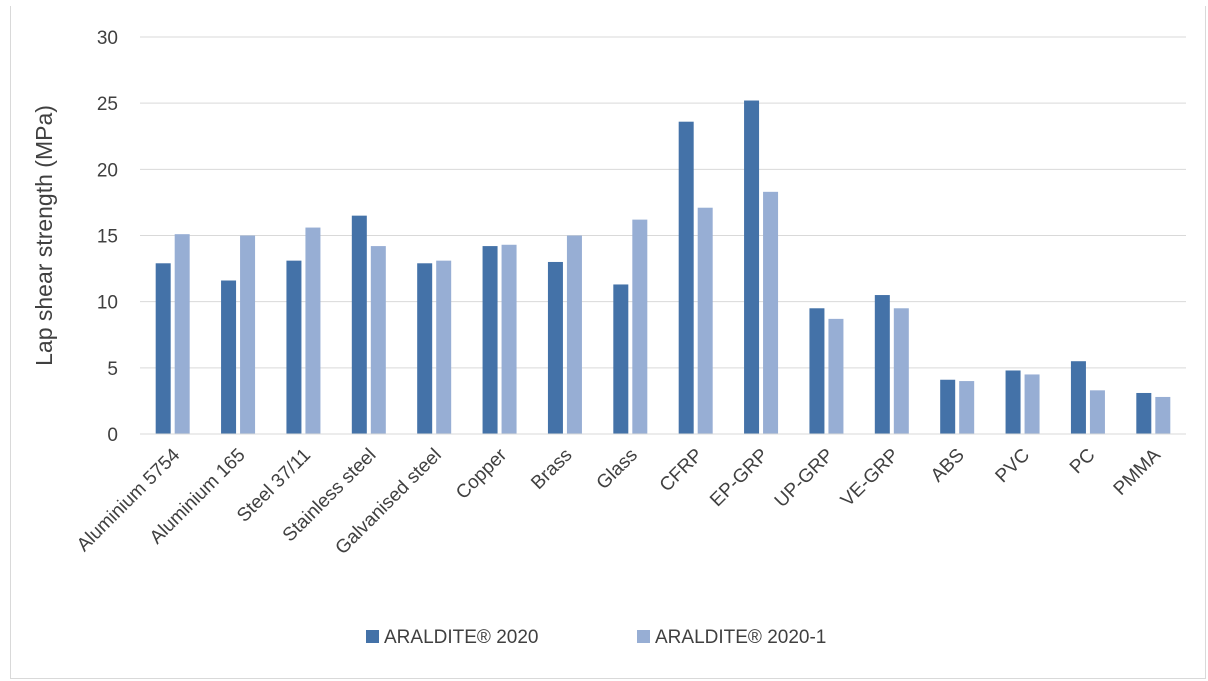  What do you see at coordinates (948, 466) in the screenshot?
I see `x-tick-label: ABS` at bounding box center [948, 466].